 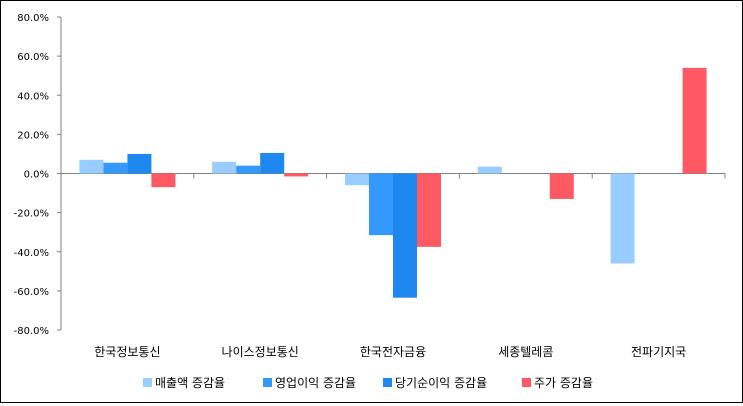 What do you see at coordinates (127, 352) in the screenshot?
I see `x-tick-label: 한국정보통신` at bounding box center [127, 352].